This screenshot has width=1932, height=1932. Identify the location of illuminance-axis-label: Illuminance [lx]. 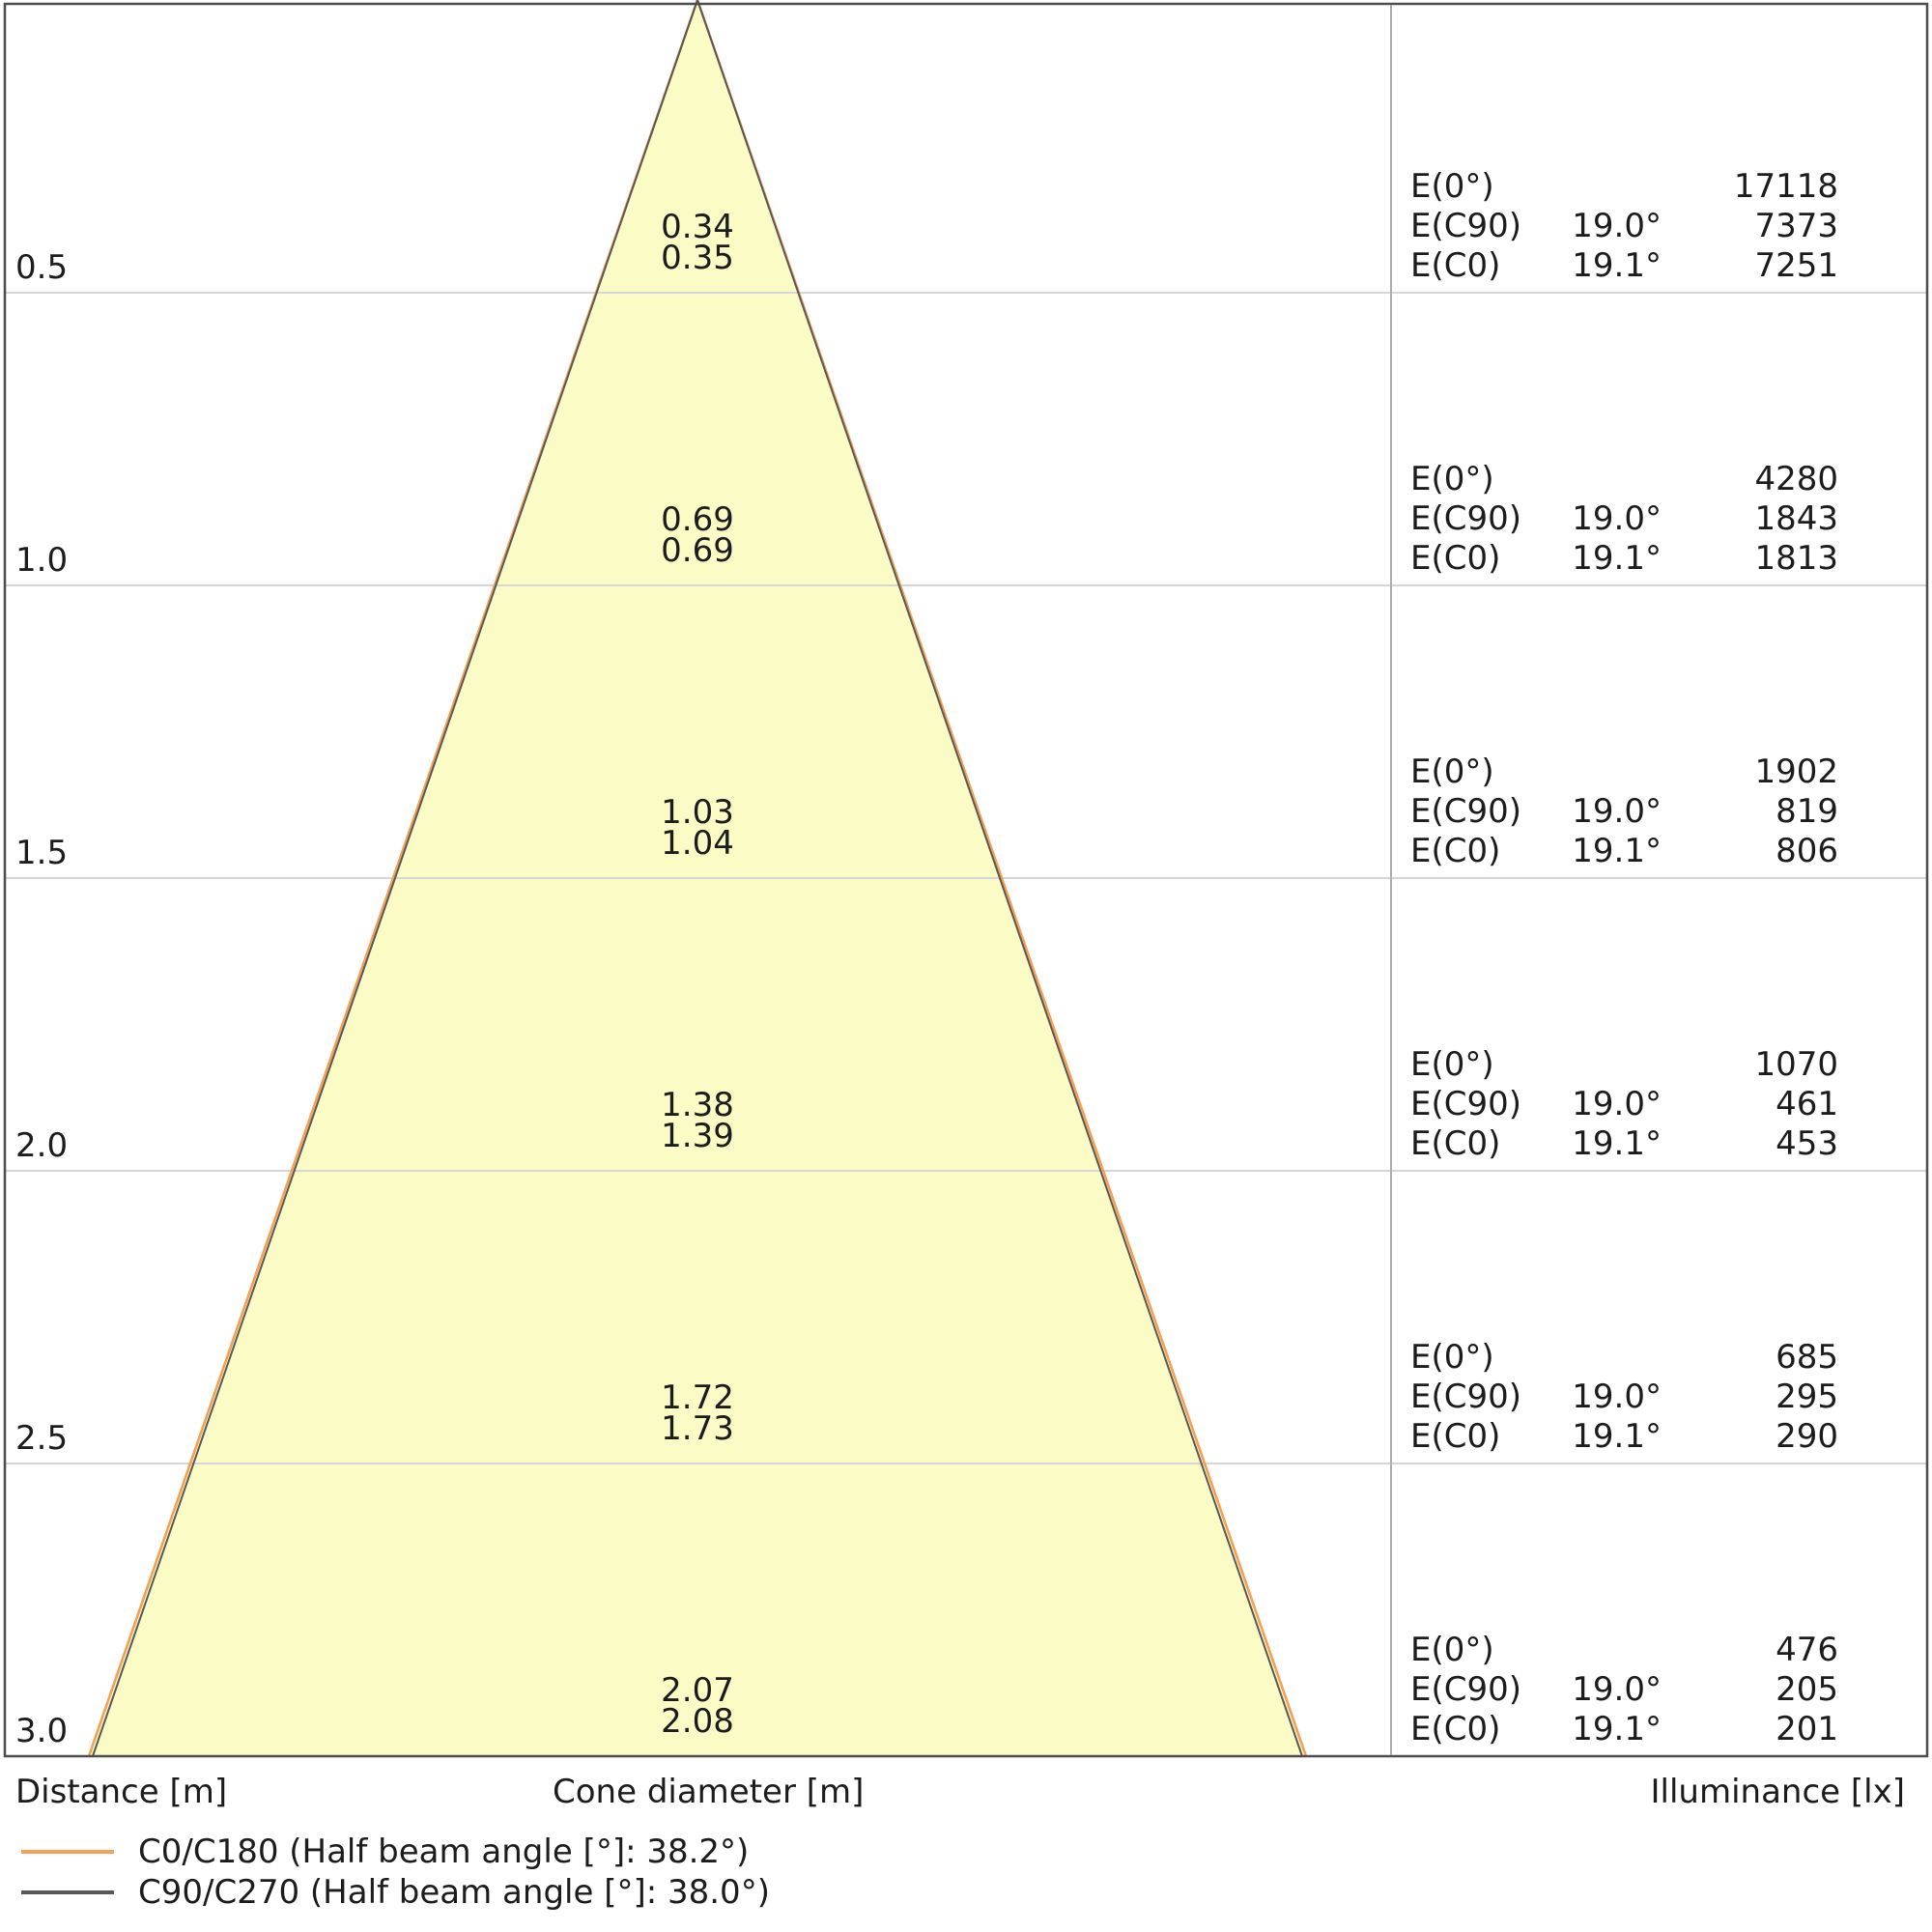
(1777, 1792).